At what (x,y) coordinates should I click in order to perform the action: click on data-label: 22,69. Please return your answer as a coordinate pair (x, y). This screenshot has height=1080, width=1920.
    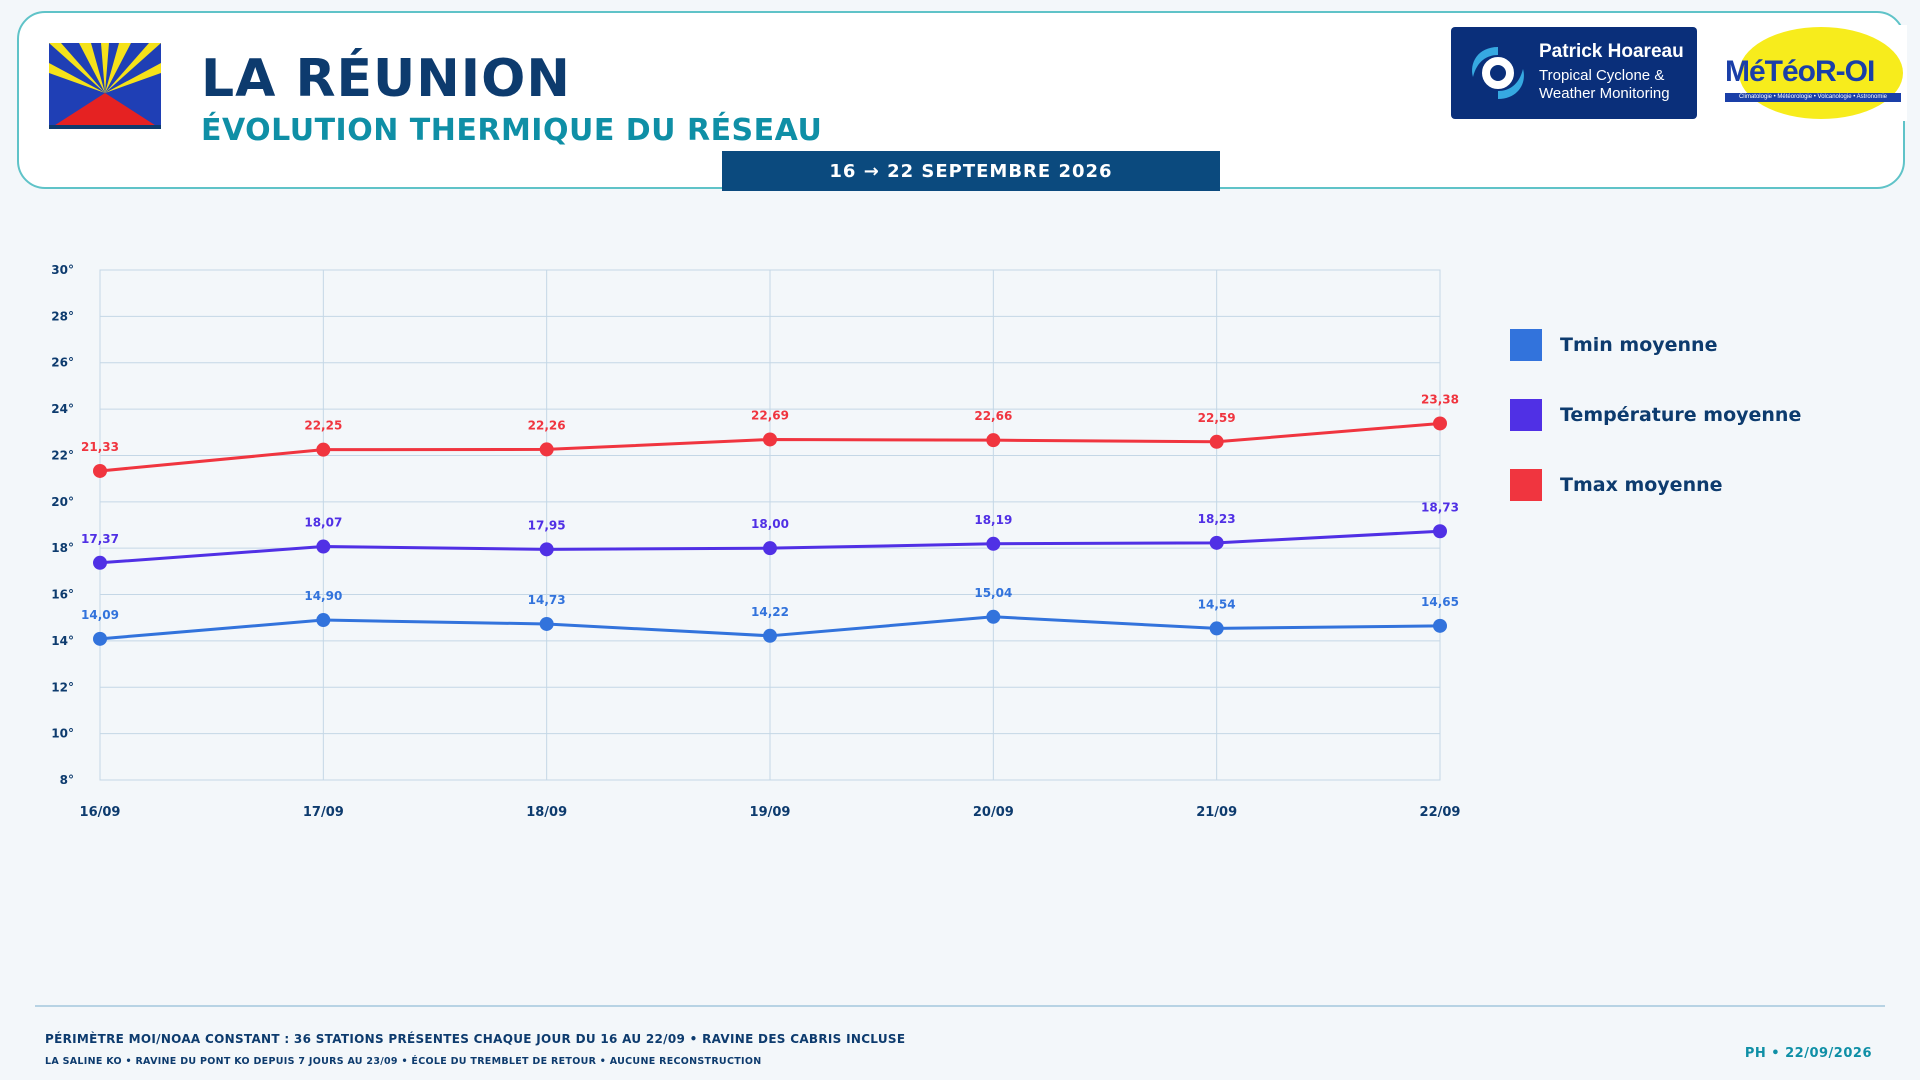
    Looking at the image, I should click on (770, 415).